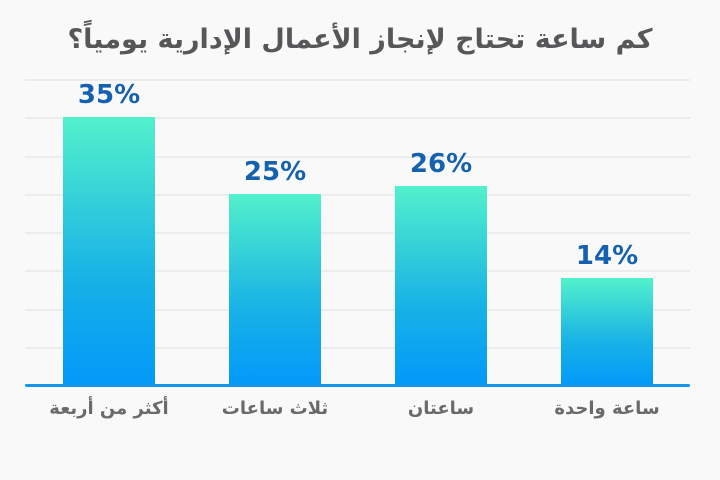 The height and width of the screenshot is (480, 720). What do you see at coordinates (275, 408) in the screenshot?
I see `x-axis-label: ثلاث ساعات` at bounding box center [275, 408].